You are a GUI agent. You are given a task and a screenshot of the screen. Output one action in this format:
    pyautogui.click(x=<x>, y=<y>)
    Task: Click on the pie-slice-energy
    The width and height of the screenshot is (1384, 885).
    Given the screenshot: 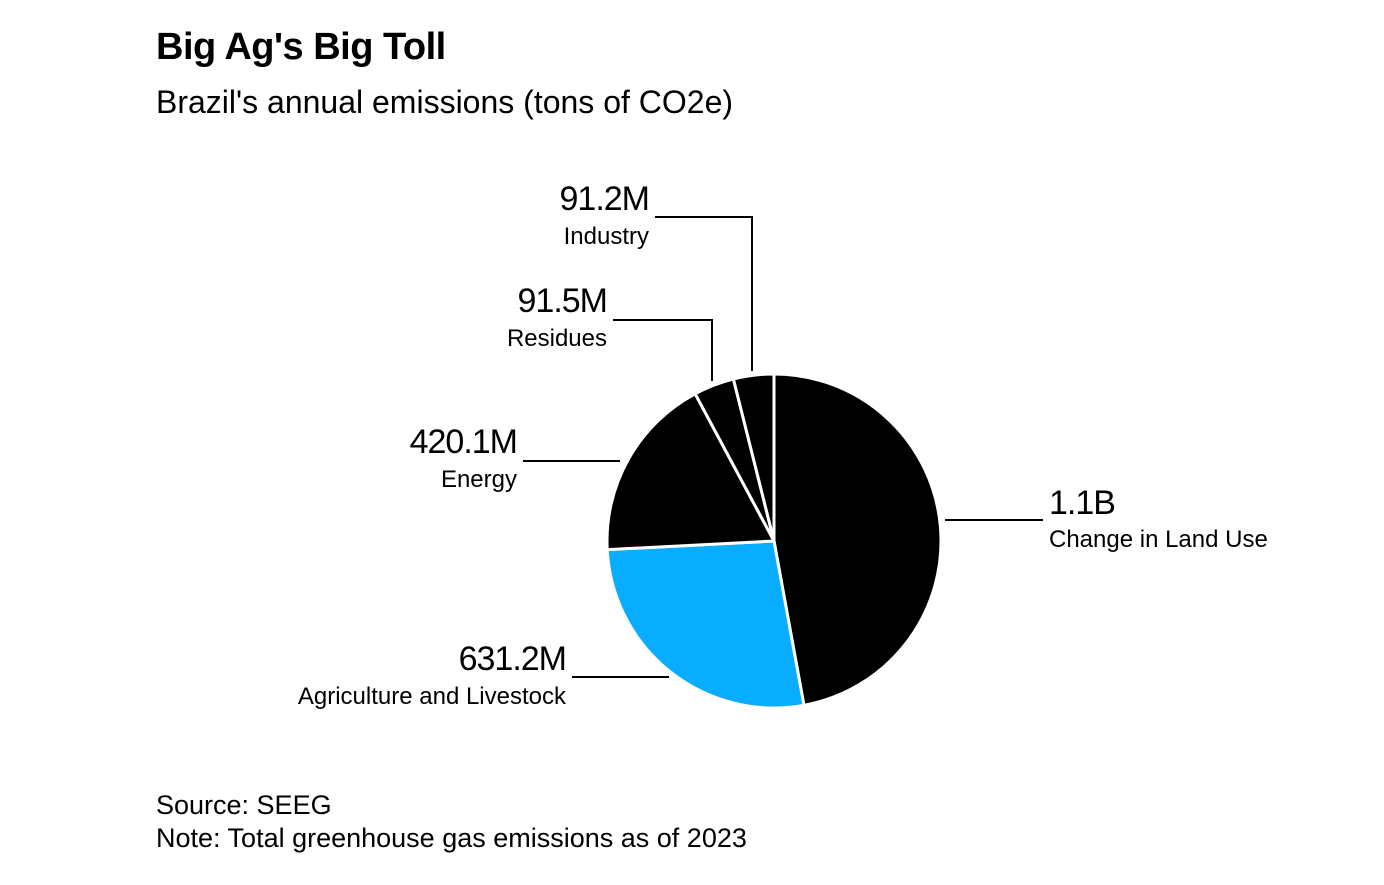 What is the action you would take?
    pyautogui.click(x=690, y=472)
    